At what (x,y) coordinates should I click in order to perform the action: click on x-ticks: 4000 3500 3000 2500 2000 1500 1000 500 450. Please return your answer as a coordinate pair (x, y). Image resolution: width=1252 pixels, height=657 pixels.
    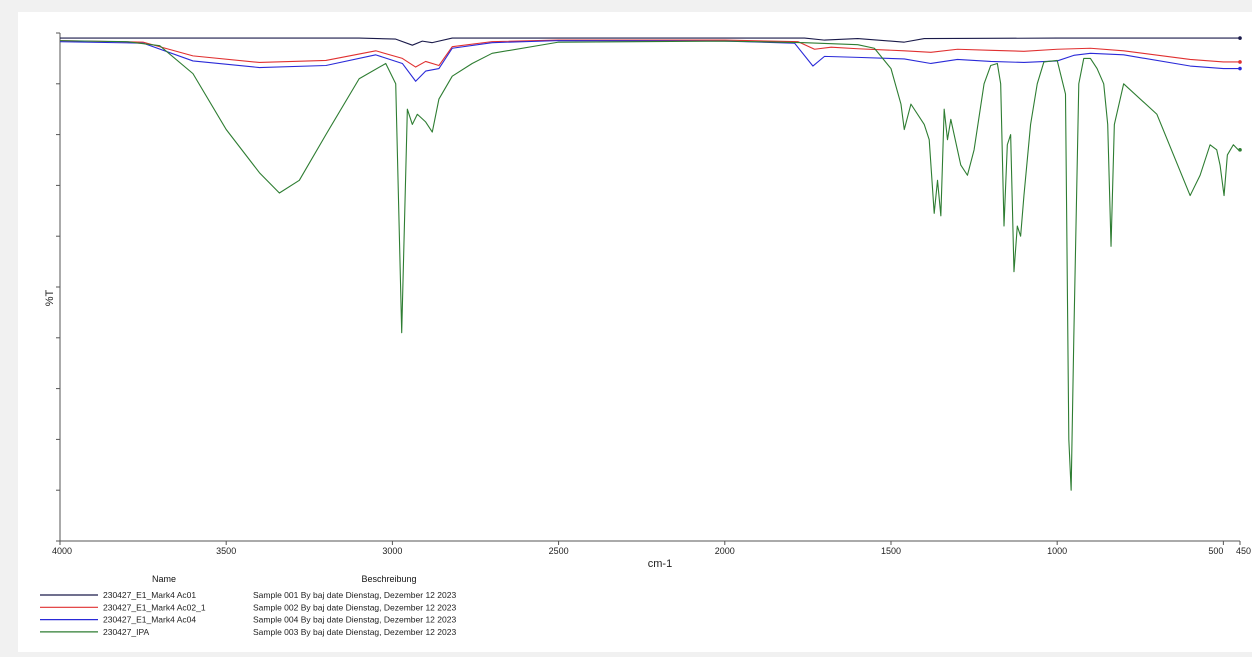
    Looking at the image, I should click on (651, 548).